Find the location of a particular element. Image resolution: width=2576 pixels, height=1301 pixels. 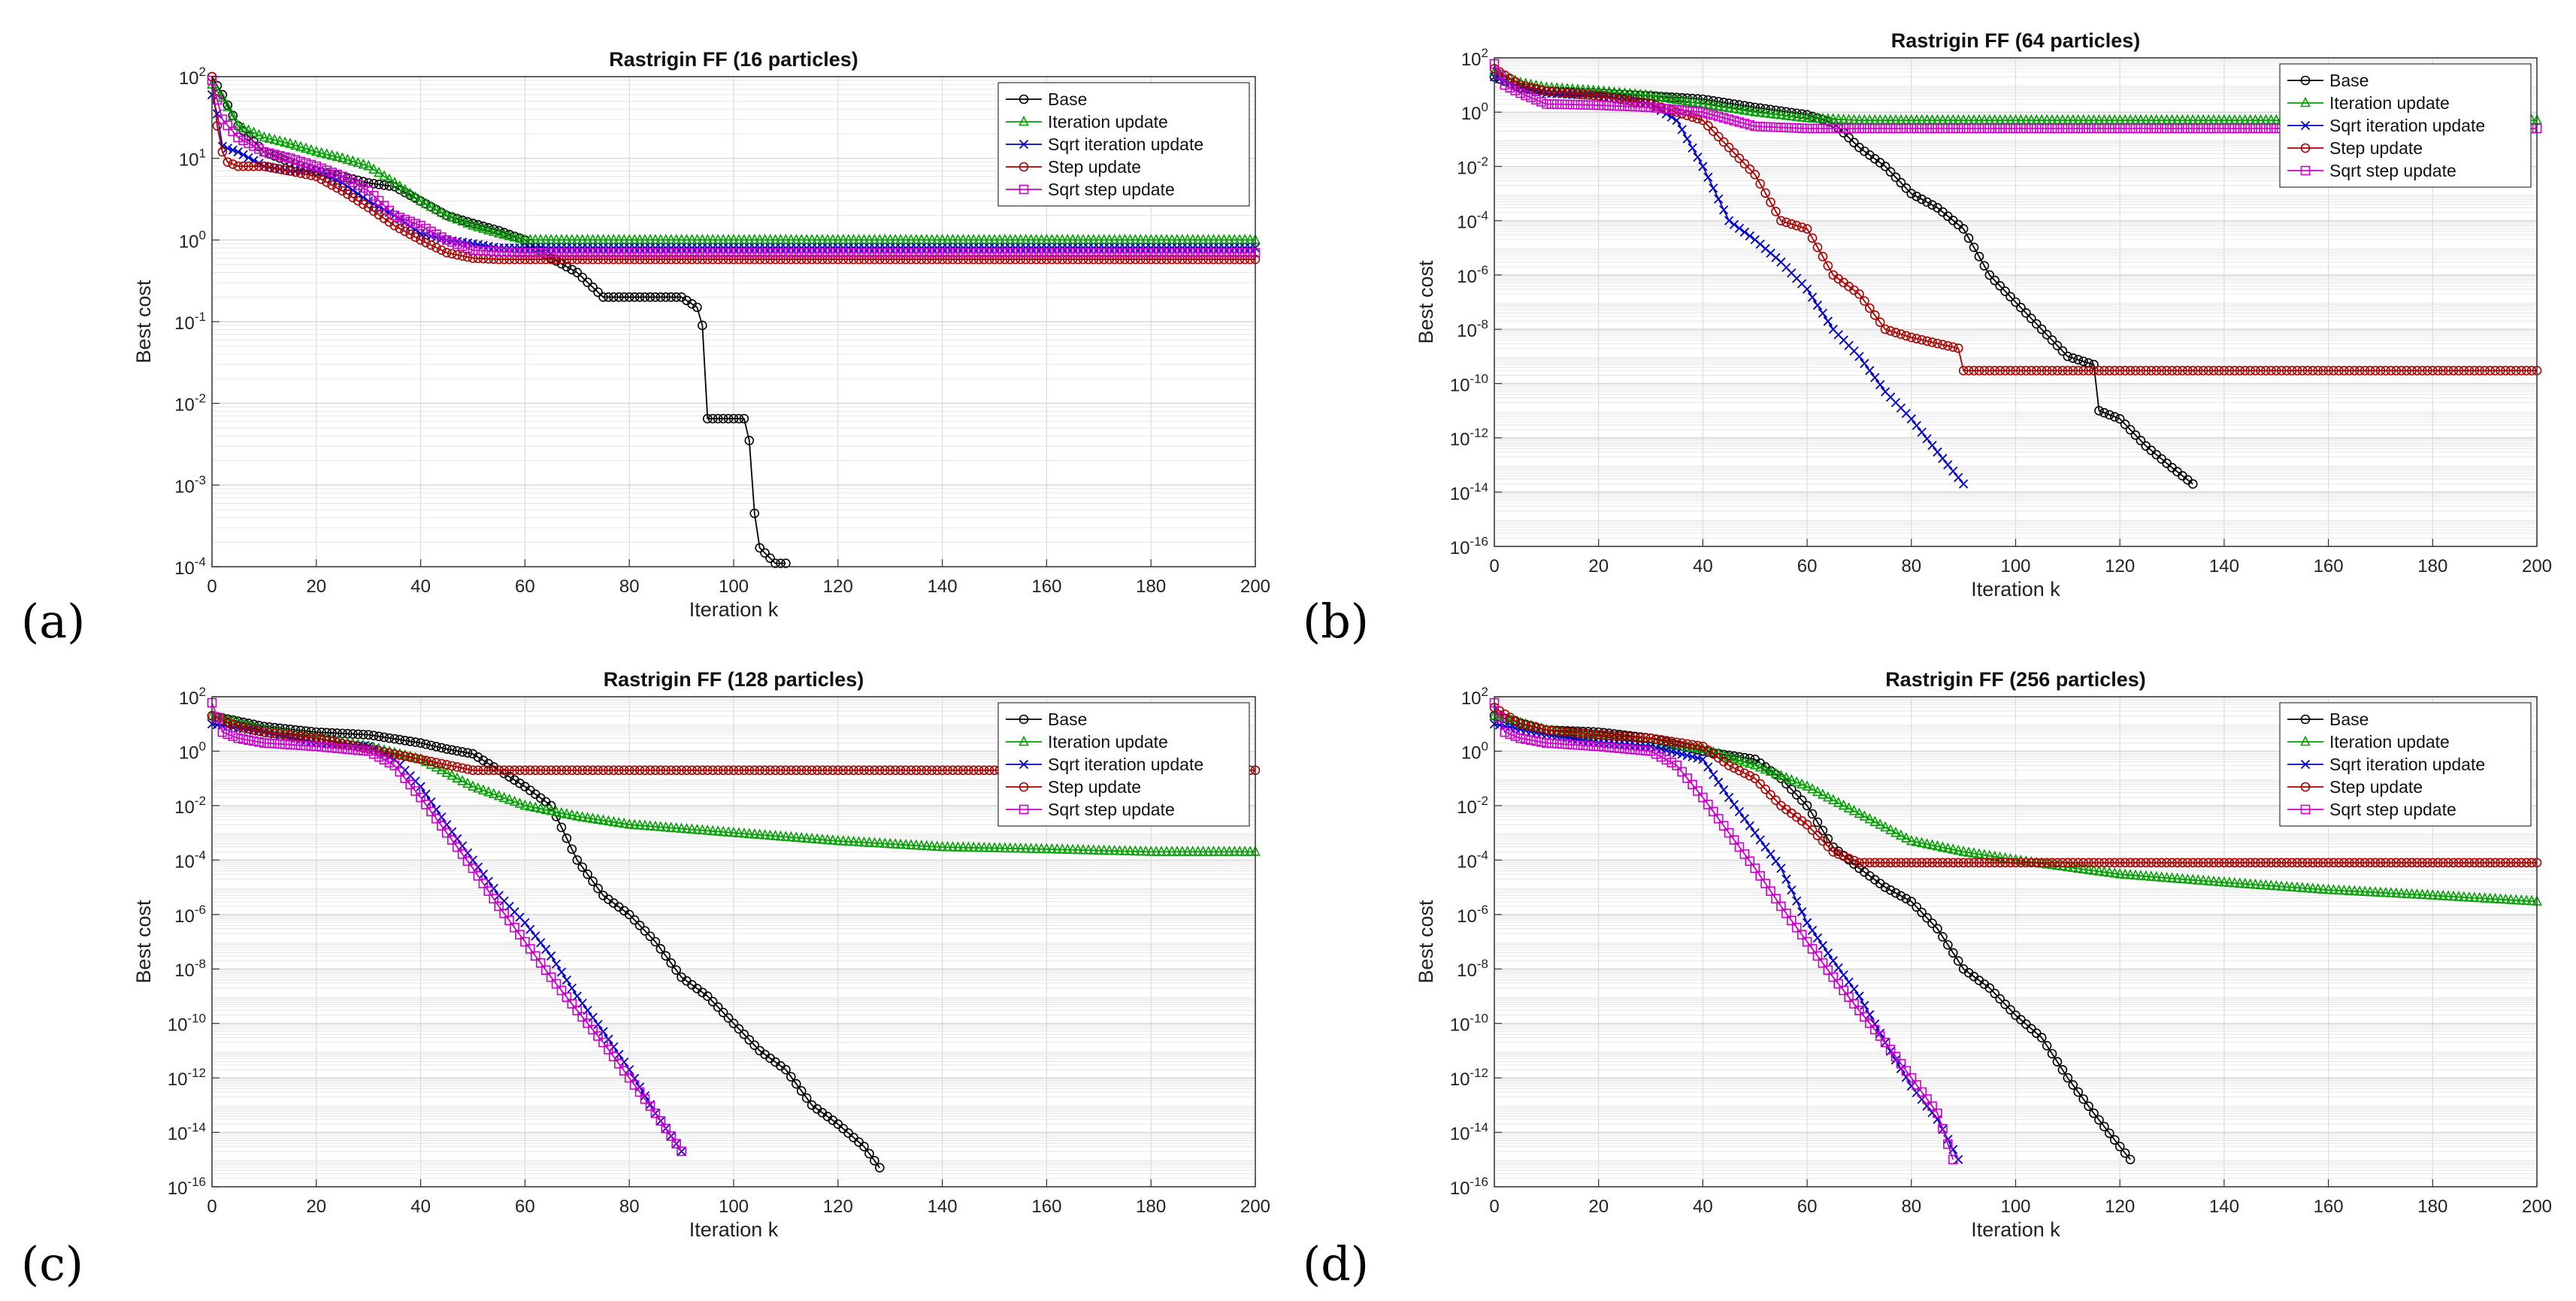

chart-title: Rastrigin FF (64 particles) is located at coordinates (2016, 40).